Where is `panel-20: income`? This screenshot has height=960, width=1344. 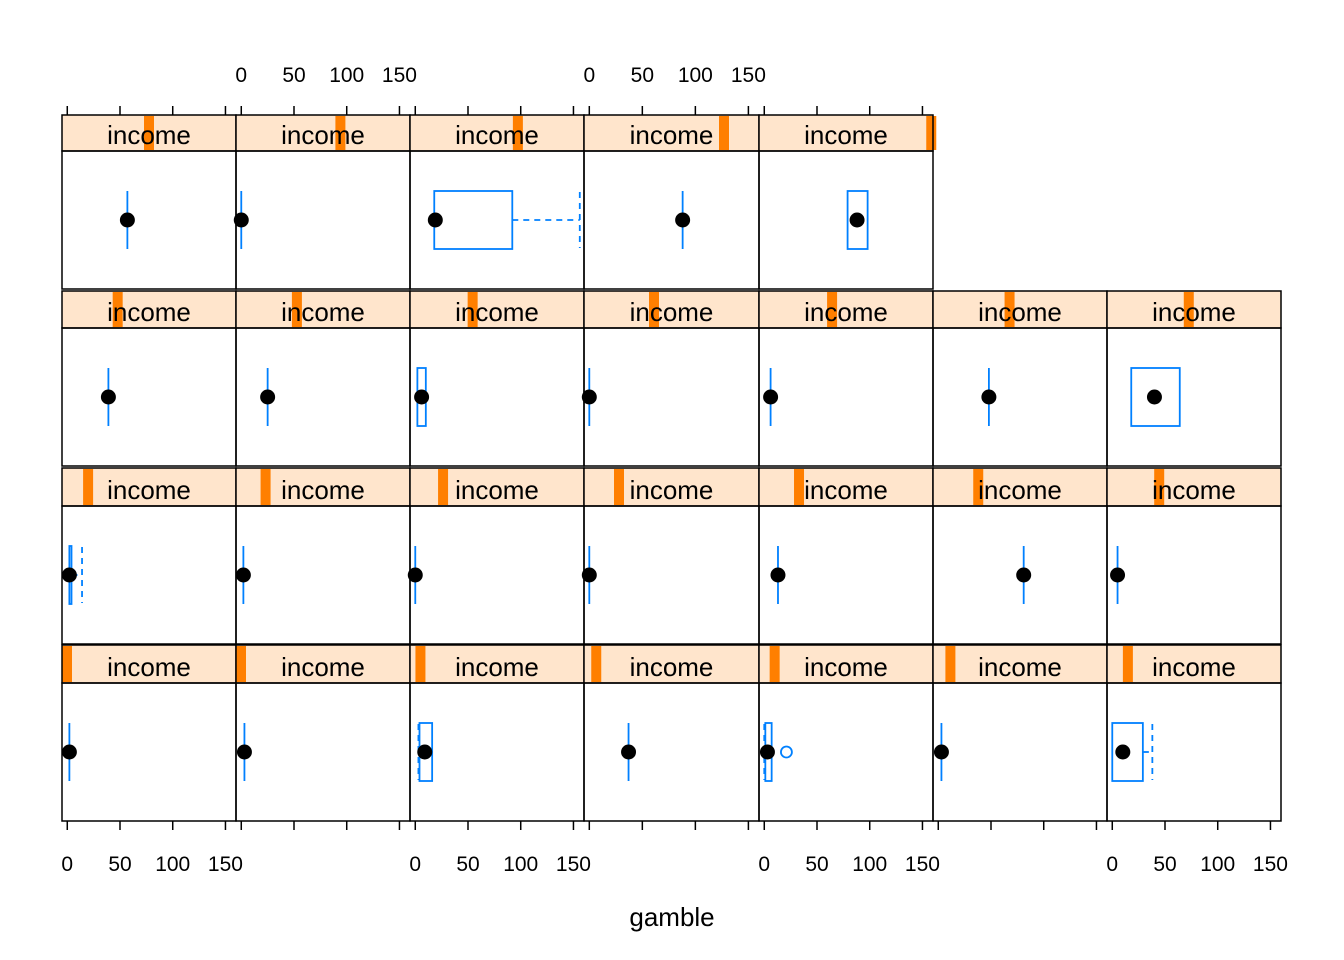 panel-20: income is located at coordinates (1194, 378).